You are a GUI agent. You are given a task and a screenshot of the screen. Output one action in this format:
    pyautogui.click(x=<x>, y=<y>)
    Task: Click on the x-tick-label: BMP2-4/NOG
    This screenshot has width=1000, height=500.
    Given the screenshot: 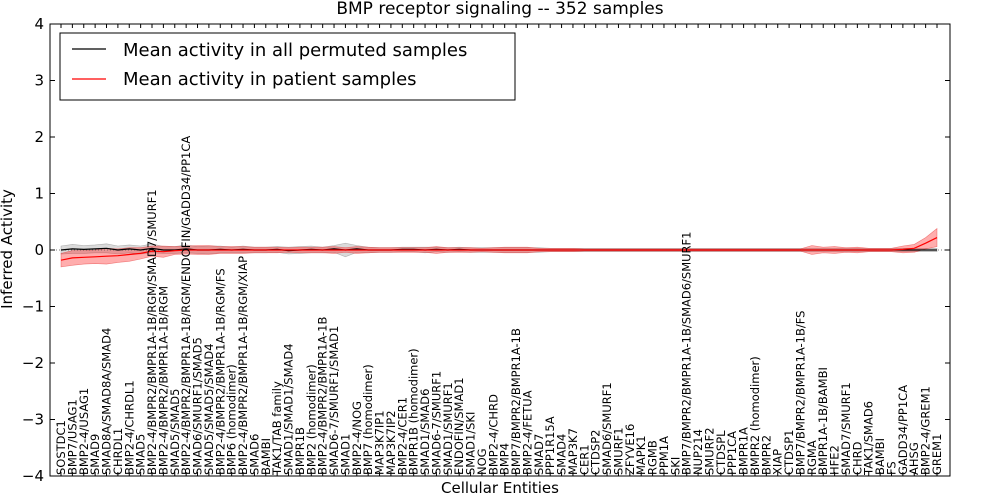 What is the action you would take?
    pyautogui.click(x=357, y=438)
    